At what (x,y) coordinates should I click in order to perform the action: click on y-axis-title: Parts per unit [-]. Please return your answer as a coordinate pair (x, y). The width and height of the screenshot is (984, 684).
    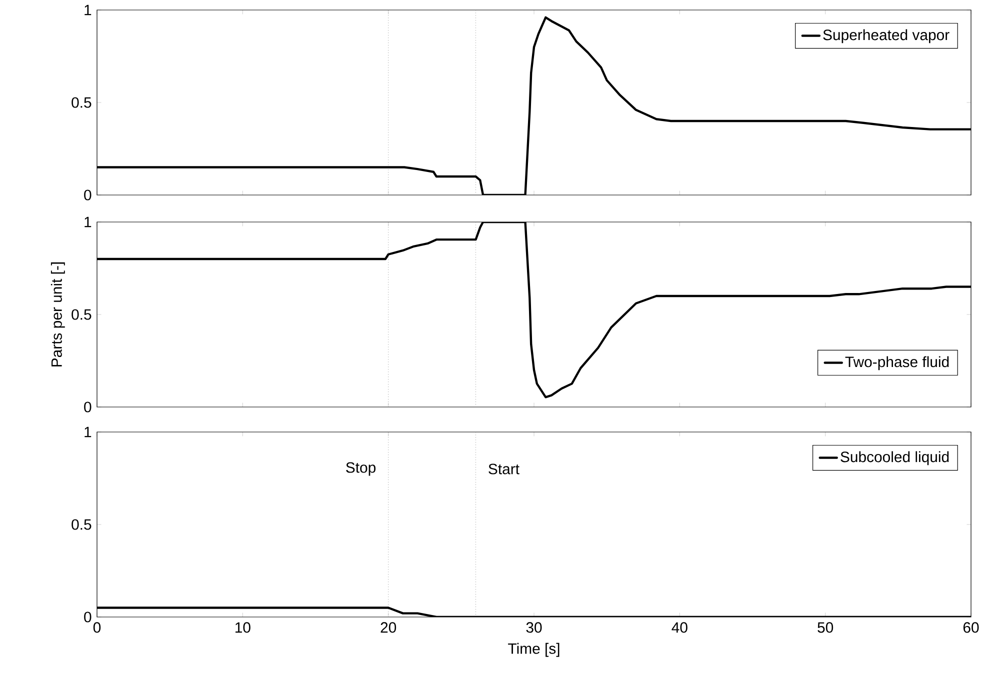
    Looking at the image, I should click on (57, 314).